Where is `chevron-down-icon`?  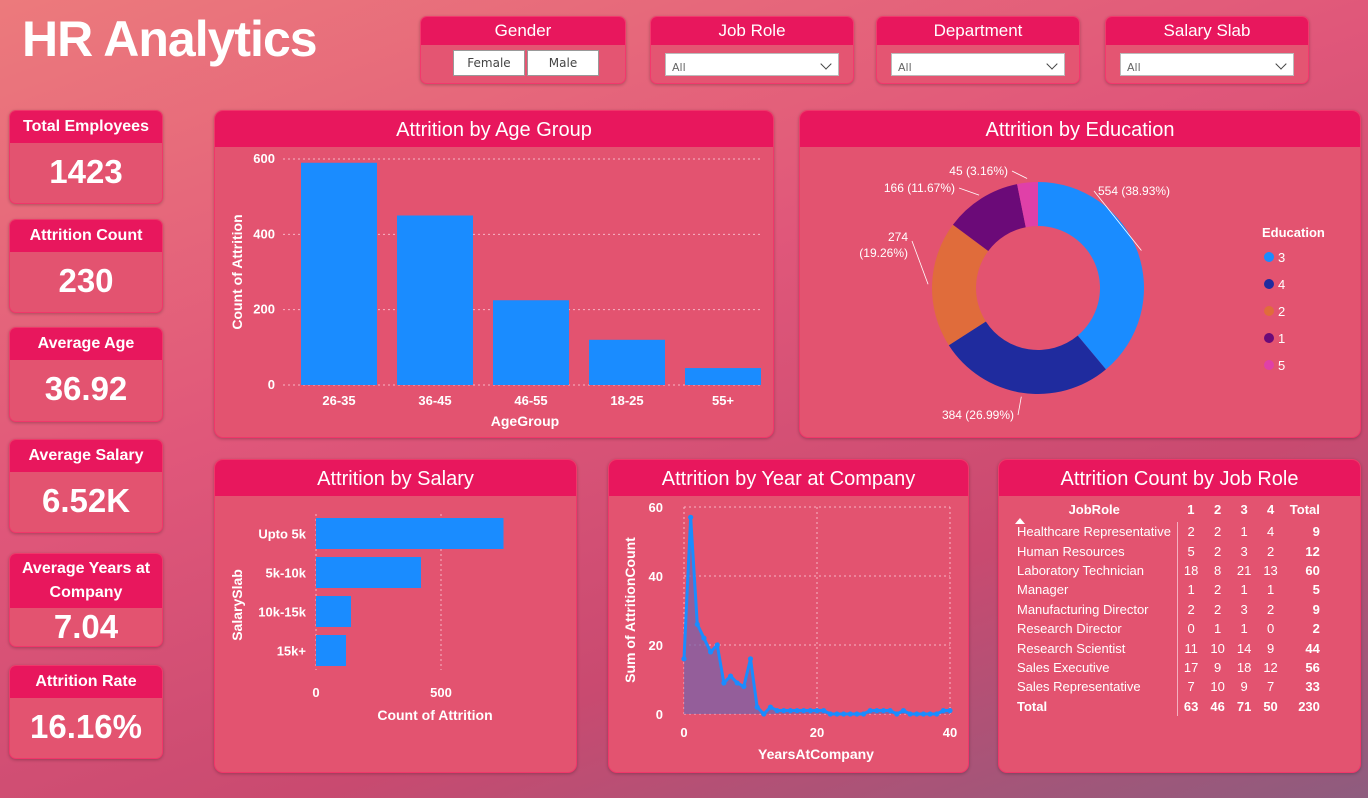
chevron-down-icon is located at coordinates (826, 64).